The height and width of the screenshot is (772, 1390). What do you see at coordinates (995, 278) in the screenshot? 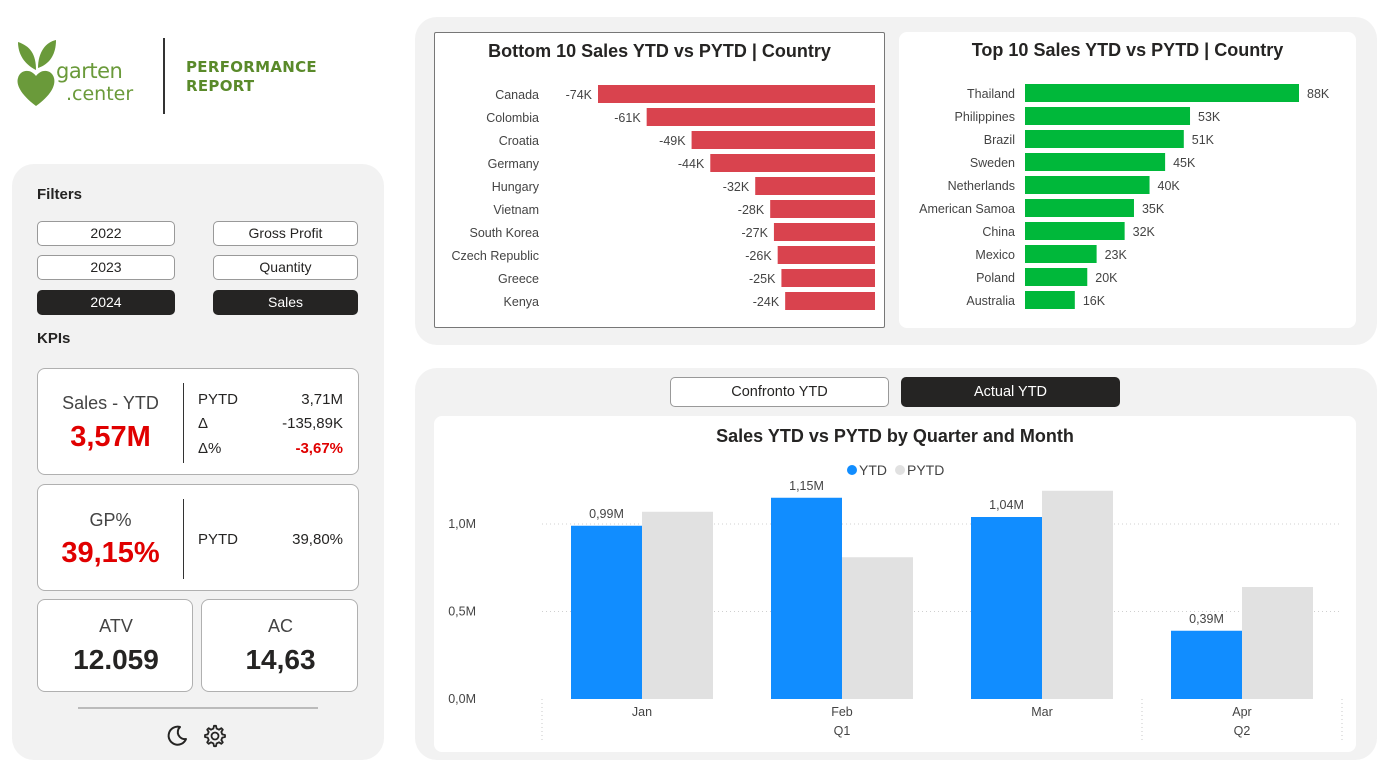
I see `category-label: Poland` at bounding box center [995, 278].